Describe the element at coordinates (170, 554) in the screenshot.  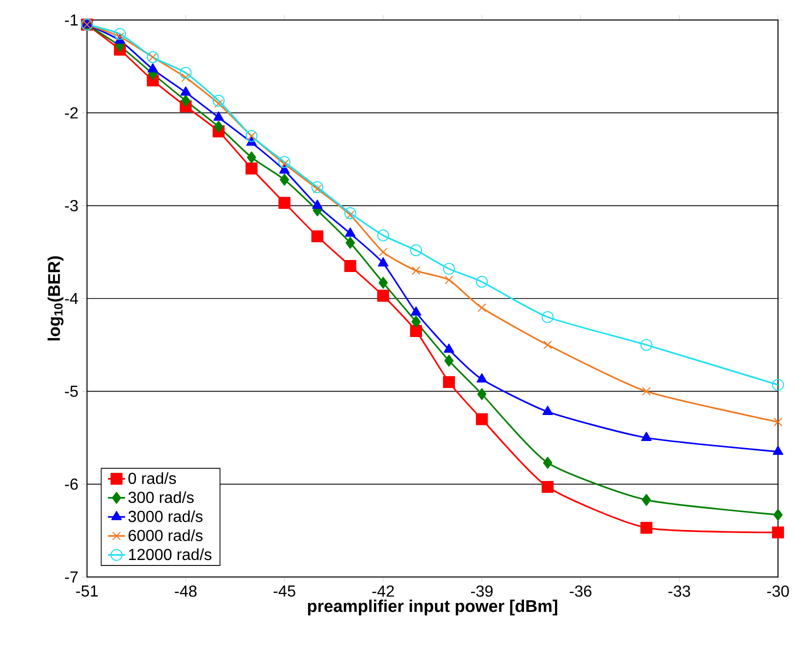
I see `legend-label: 12000 rad/s` at that location.